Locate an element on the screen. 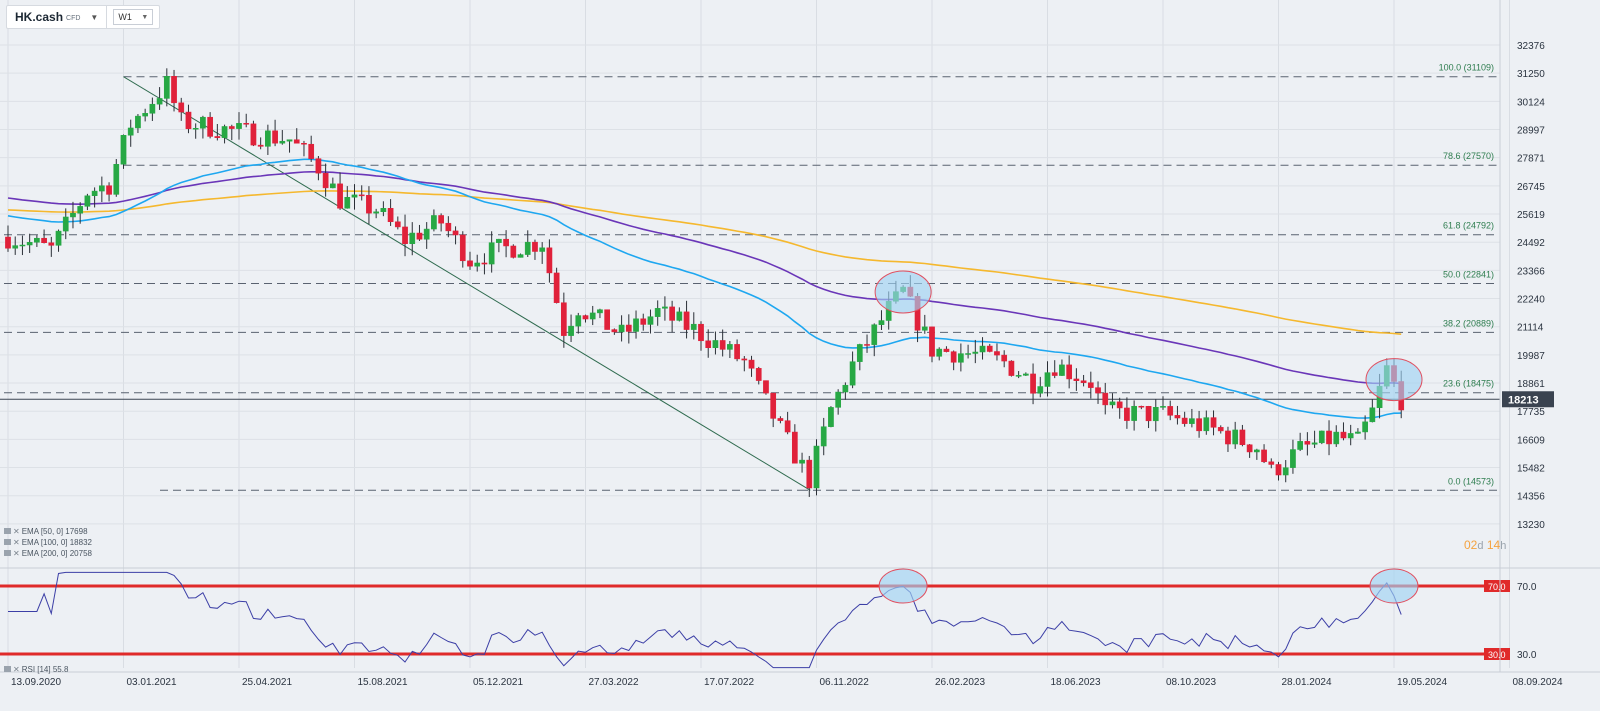  rsi-highlight-ellipse is located at coordinates (1394, 586).